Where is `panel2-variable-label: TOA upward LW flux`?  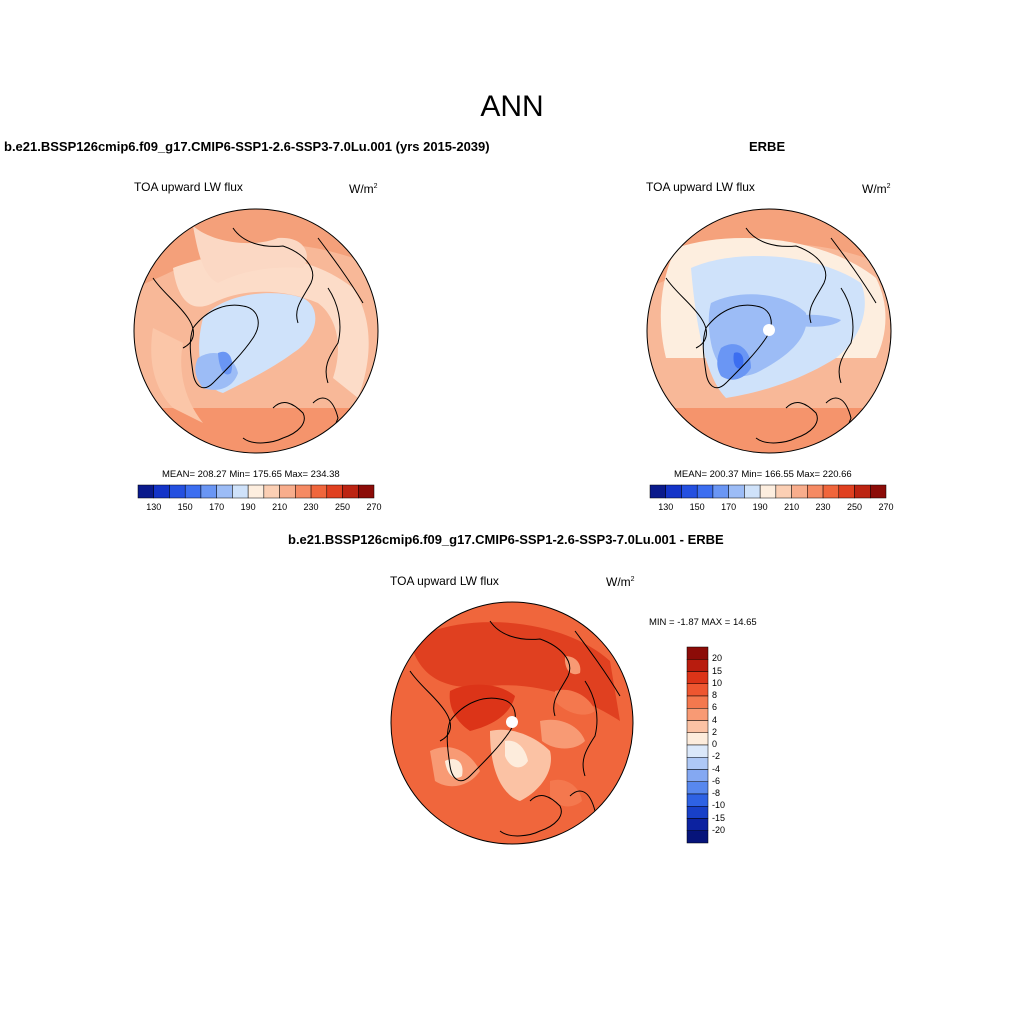 panel2-variable-label: TOA upward LW flux is located at coordinates (700, 187).